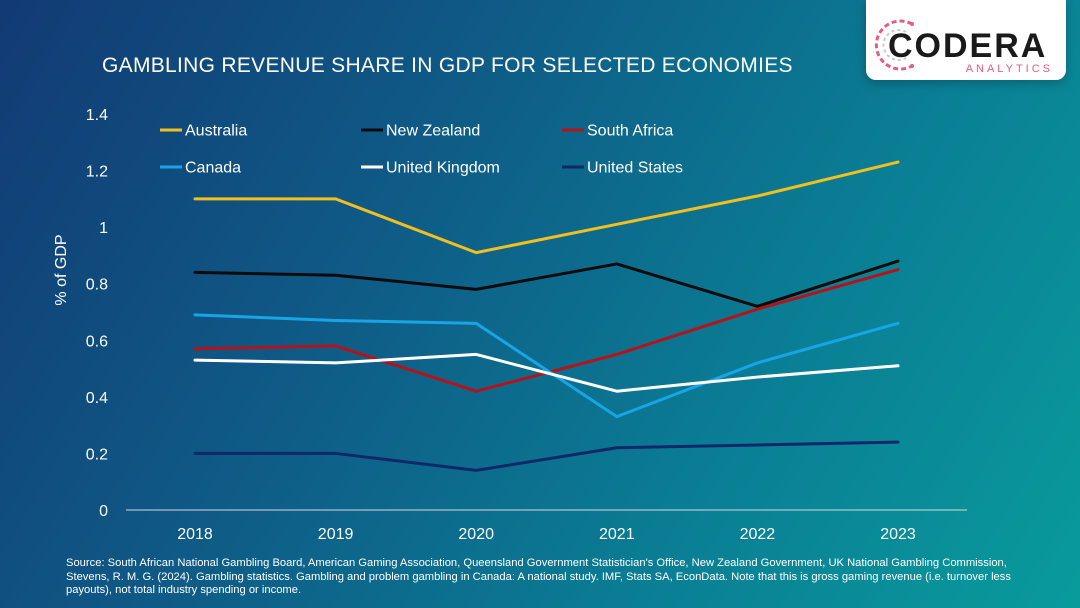  What do you see at coordinates (213, 168) in the screenshot?
I see `legend-label-canada: Canada` at bounding box center [213, 168].